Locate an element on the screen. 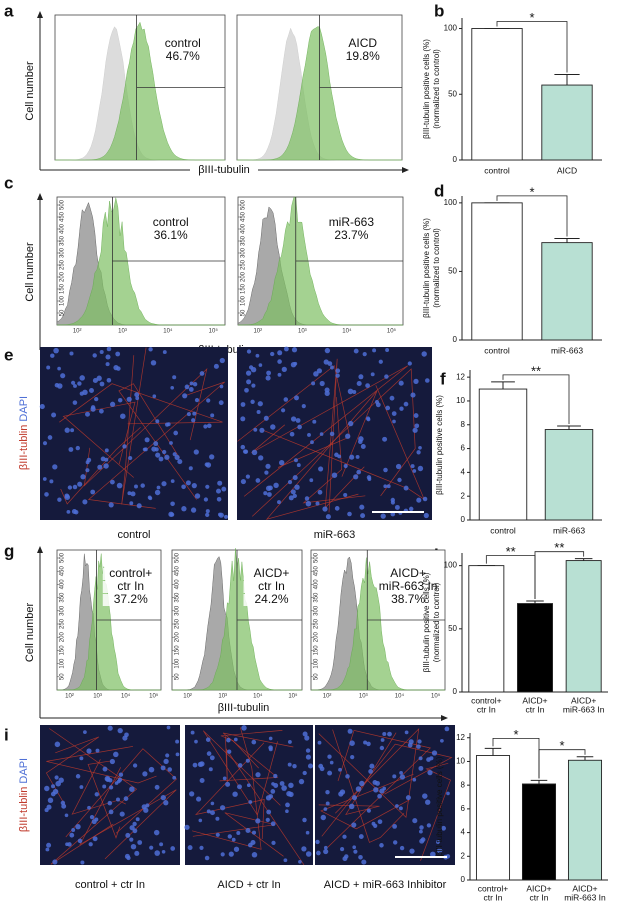 This screenshot has height=912, width=623. significance-label: * is located at coordinates (515, 734).